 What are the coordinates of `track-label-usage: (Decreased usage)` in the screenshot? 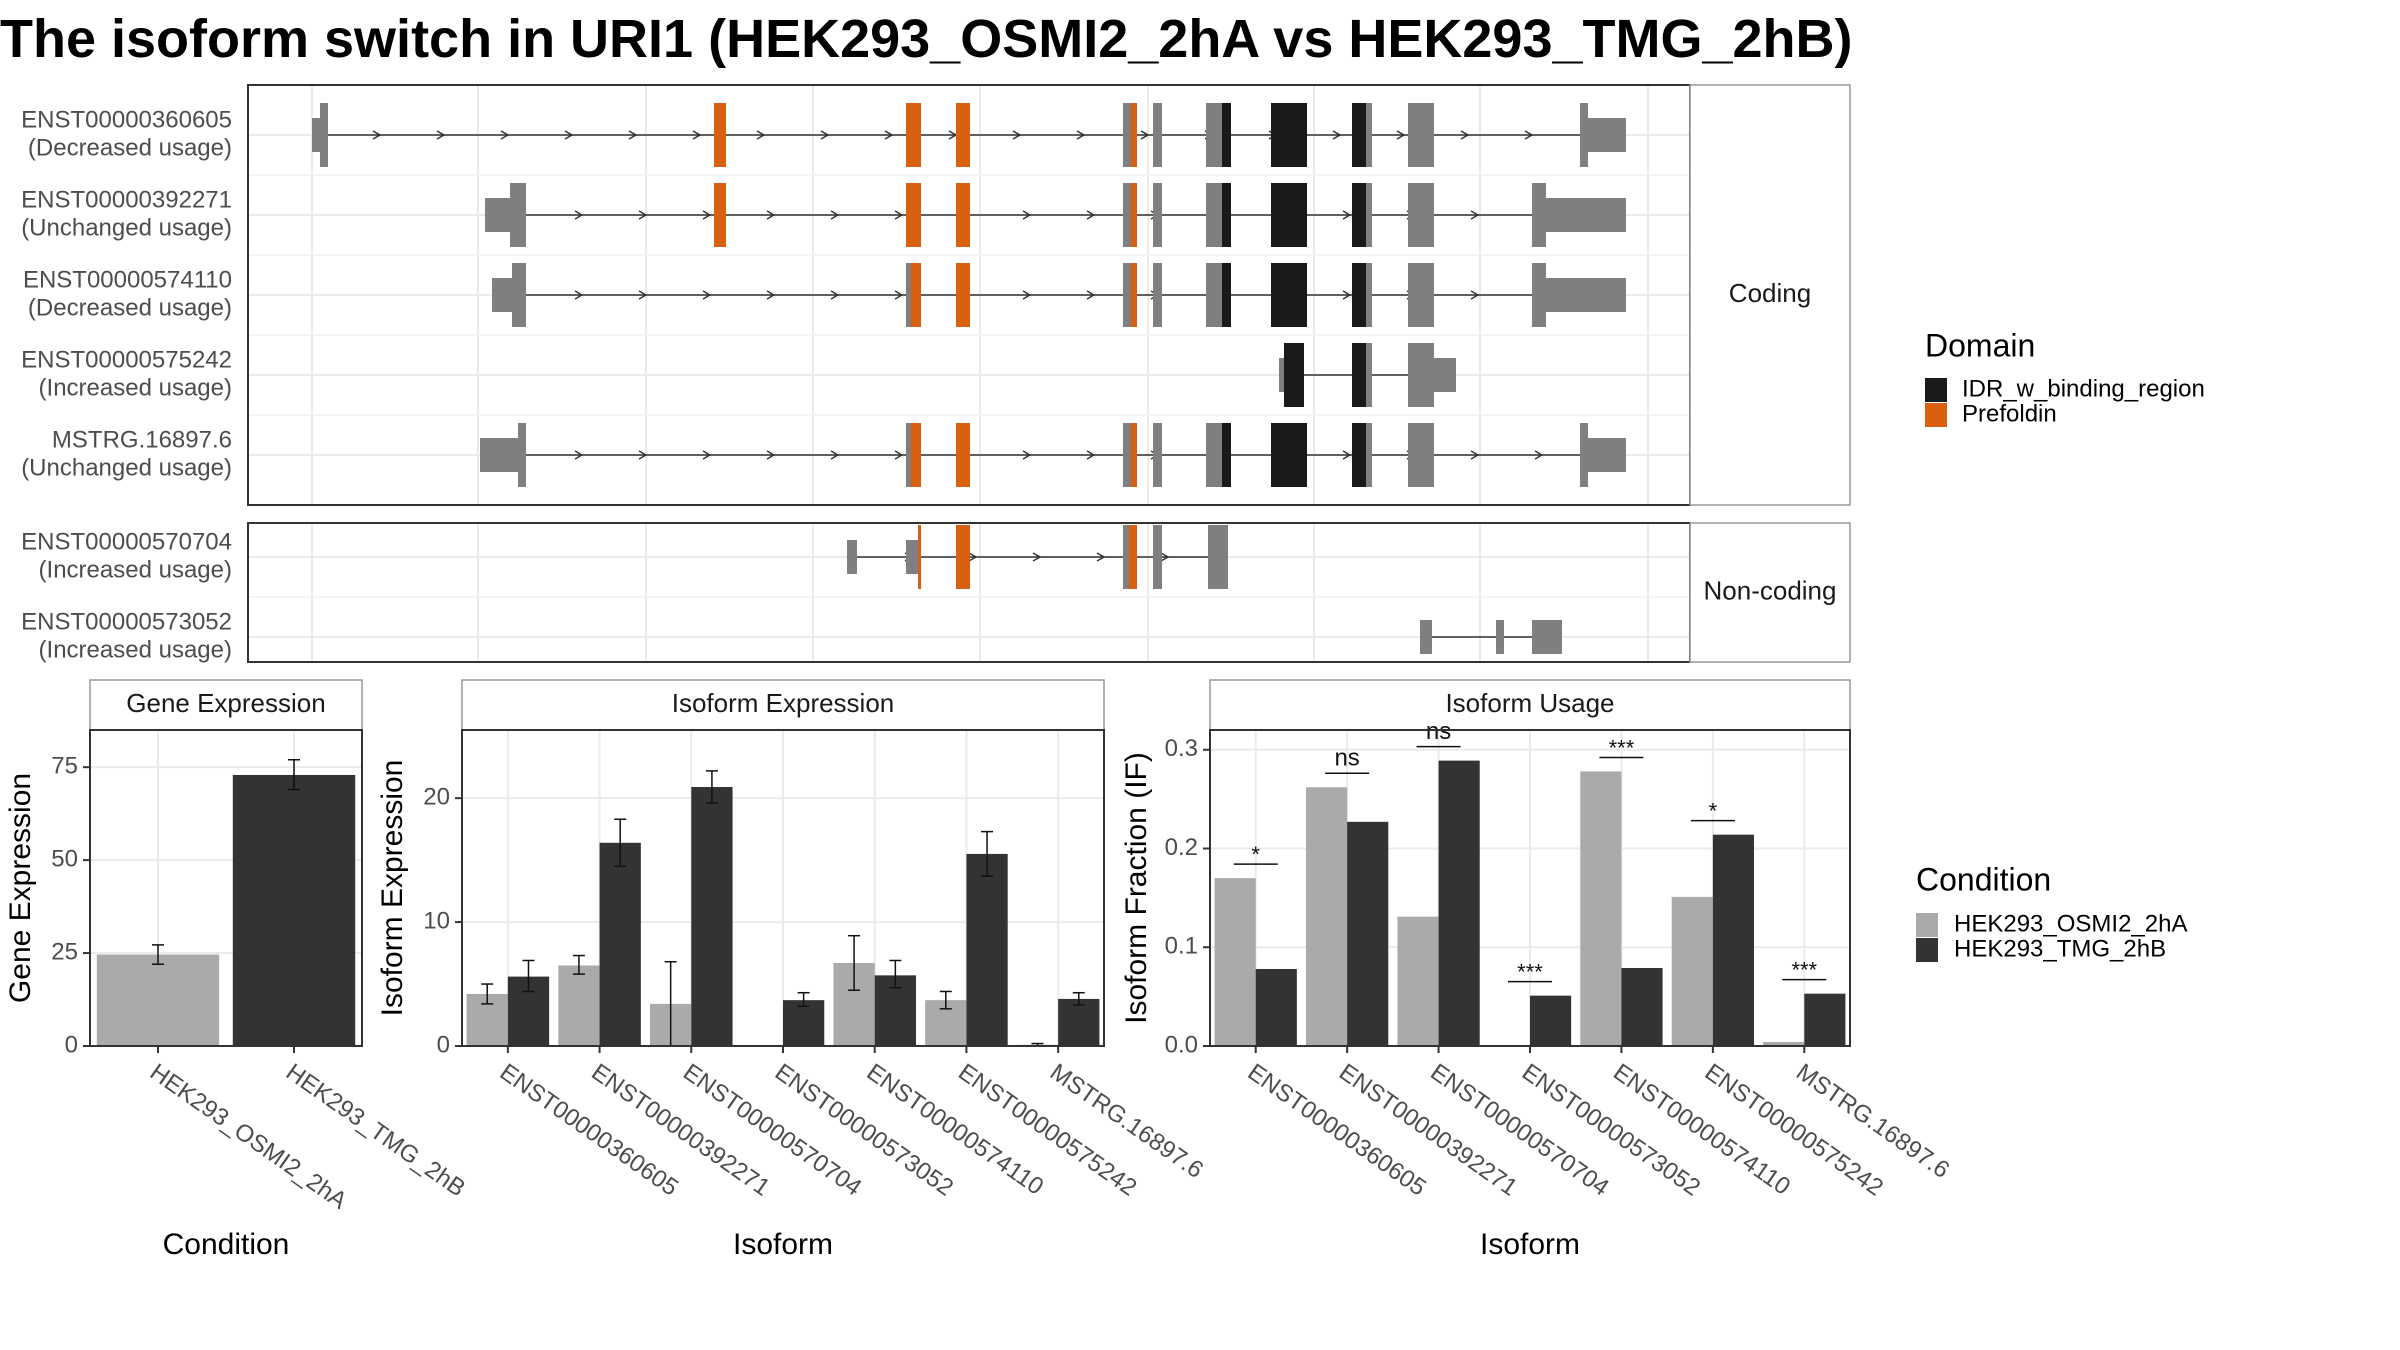 It's located at (130, 147).